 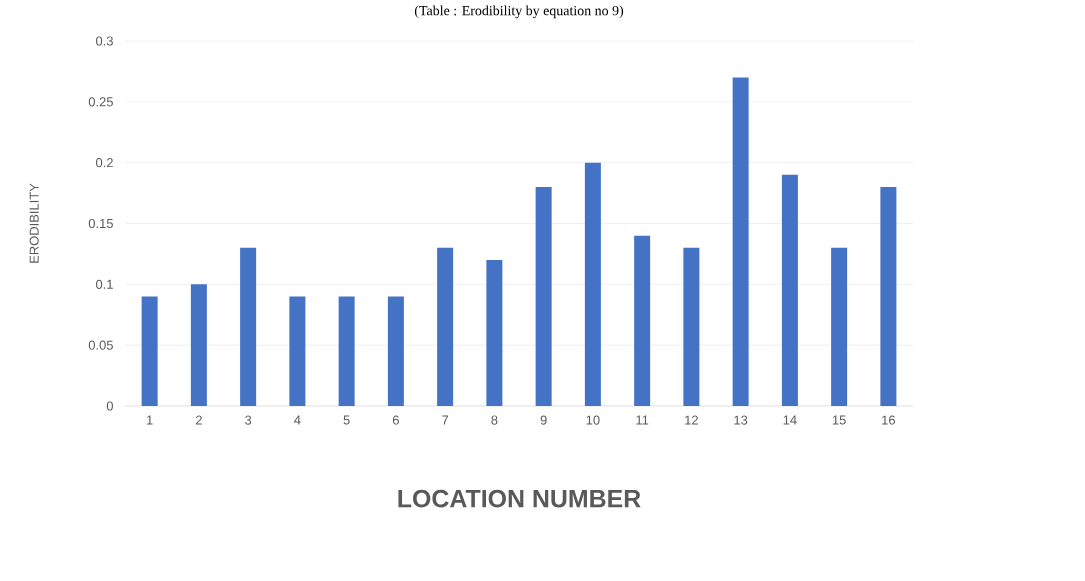 I want to click on y-tick-label: 0.05, so click(x=100, y=345).